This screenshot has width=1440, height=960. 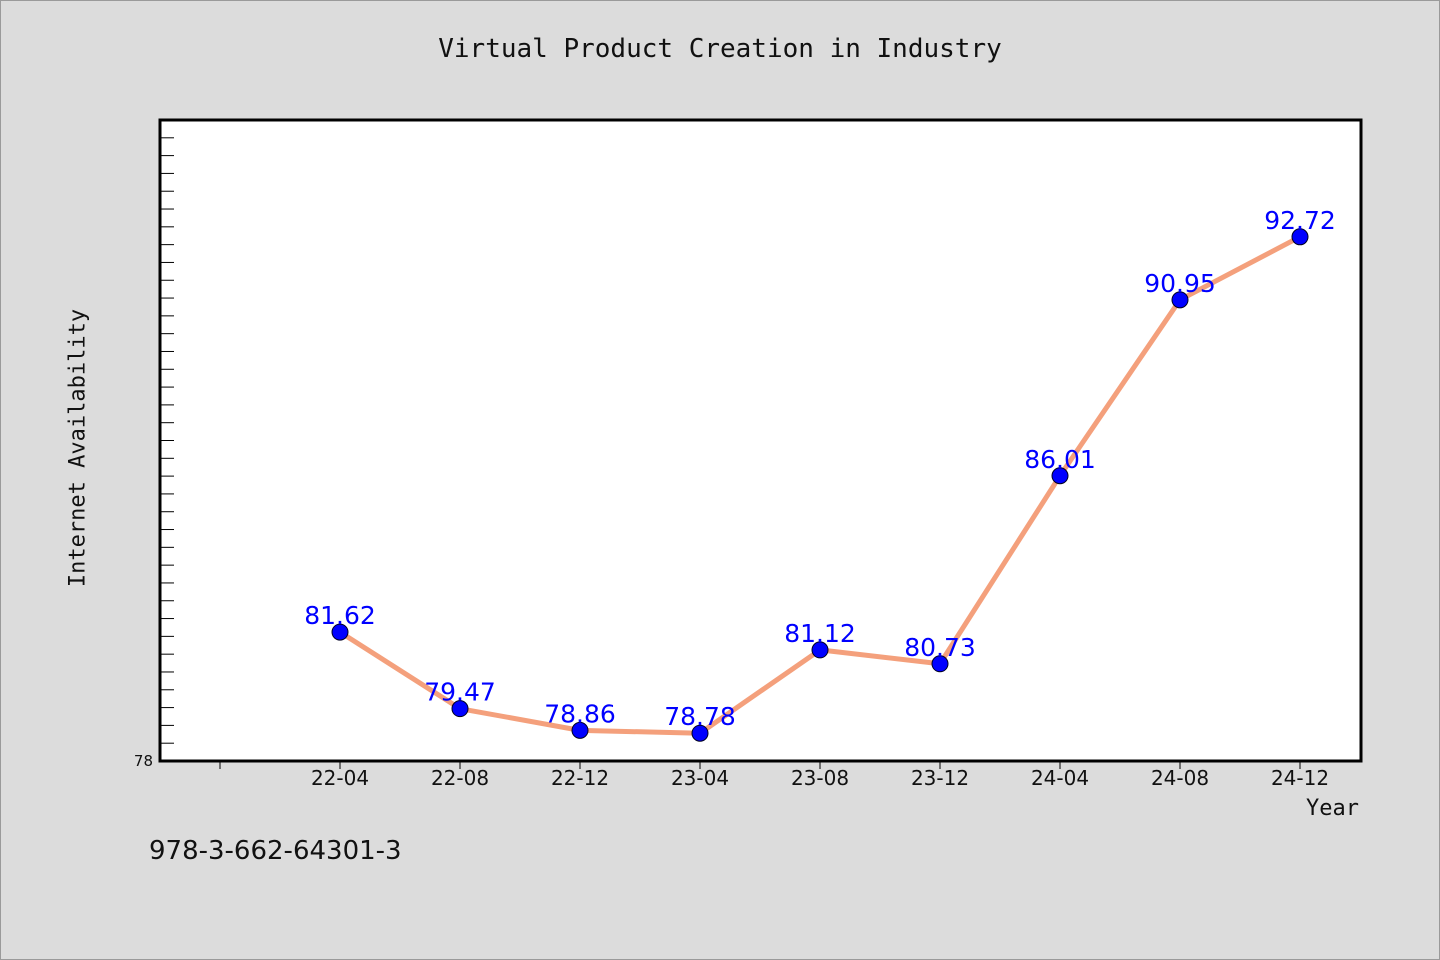 What do you see at coordinates (1180, 778) in the screenshot?
I see `x-tick-label: 24-08` at bounding box center [1180, 778].